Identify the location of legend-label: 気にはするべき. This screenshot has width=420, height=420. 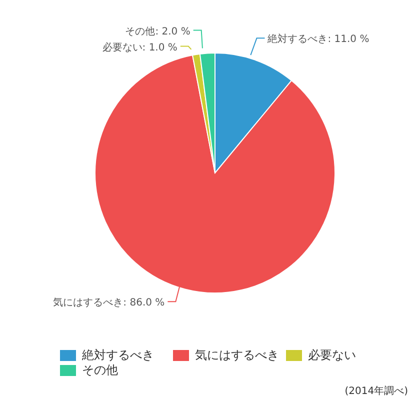
(237, 355).